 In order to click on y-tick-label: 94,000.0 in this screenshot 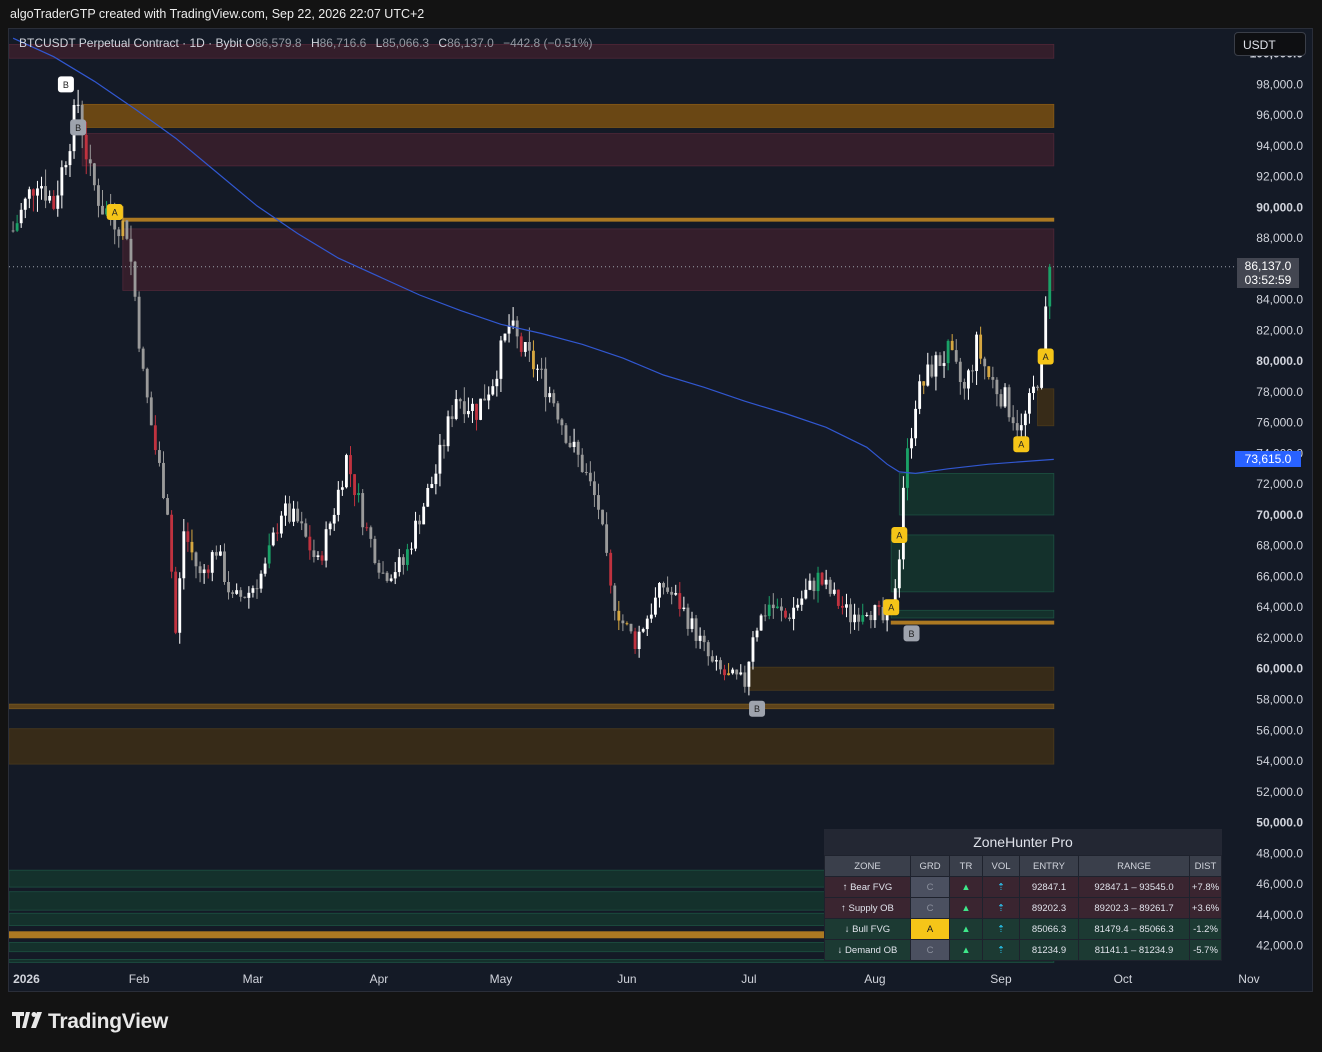, I will do `click(1279, 146)`.